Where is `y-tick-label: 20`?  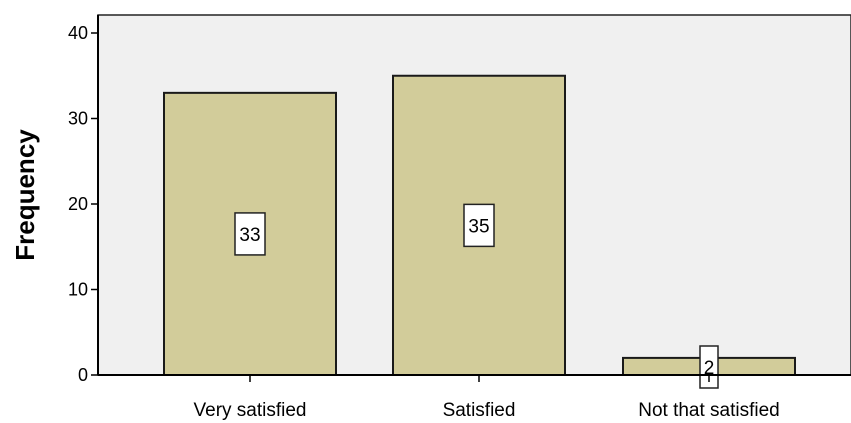
y-tick-label: 20 is located at coordinates (78, 204).